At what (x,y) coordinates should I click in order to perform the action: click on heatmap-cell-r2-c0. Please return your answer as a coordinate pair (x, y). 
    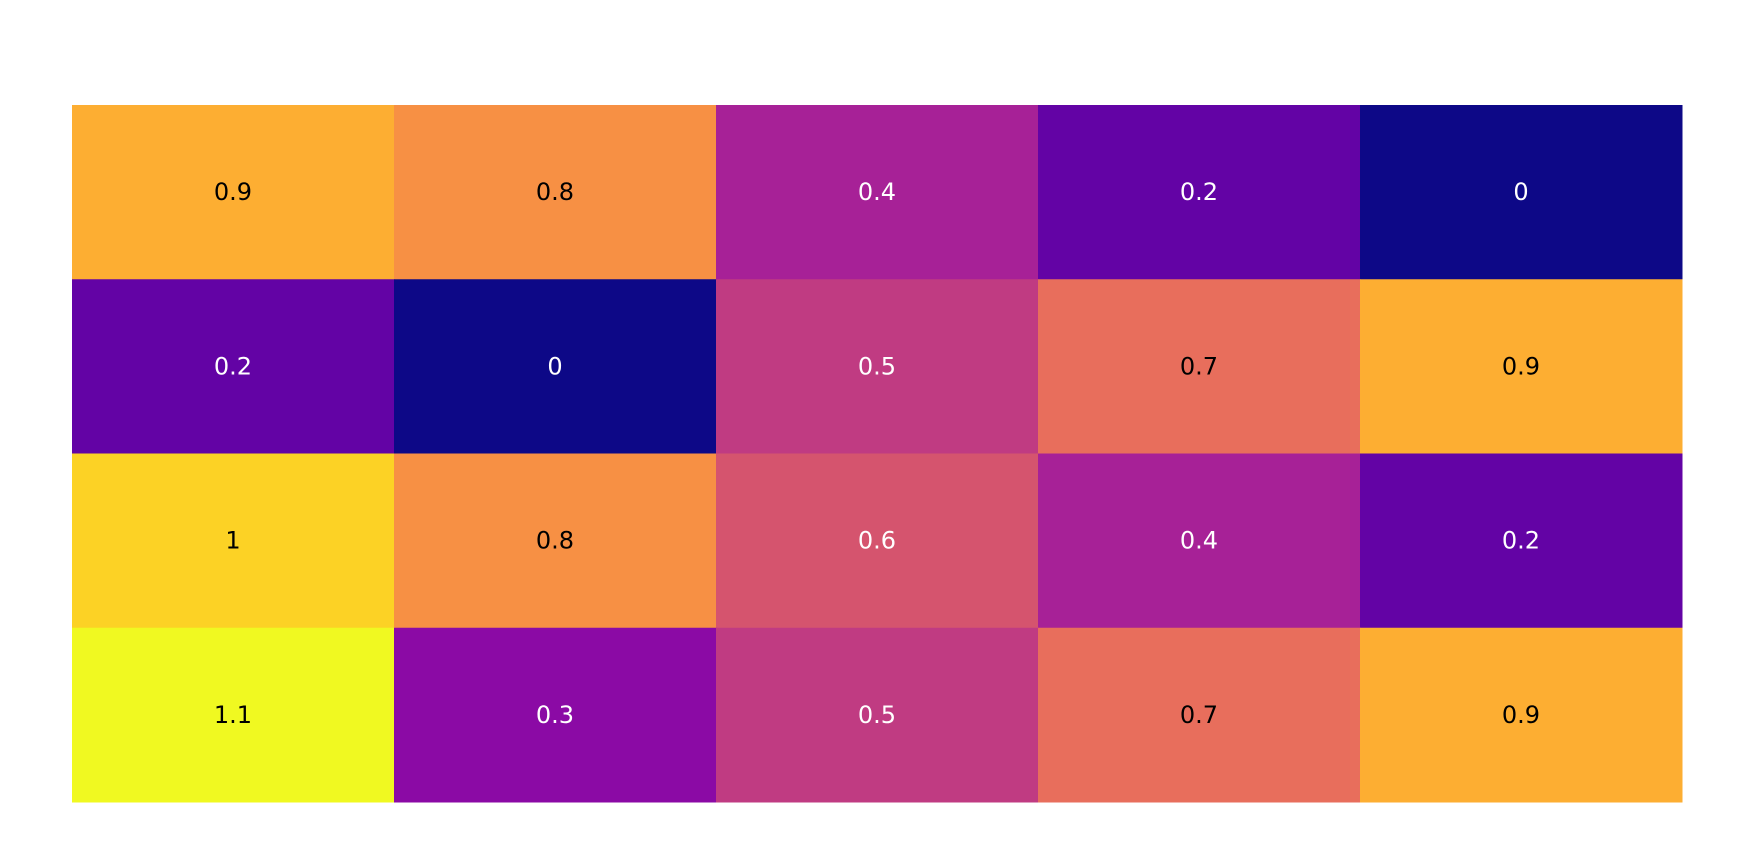
    Looking at the image, I should click on (233, 541).